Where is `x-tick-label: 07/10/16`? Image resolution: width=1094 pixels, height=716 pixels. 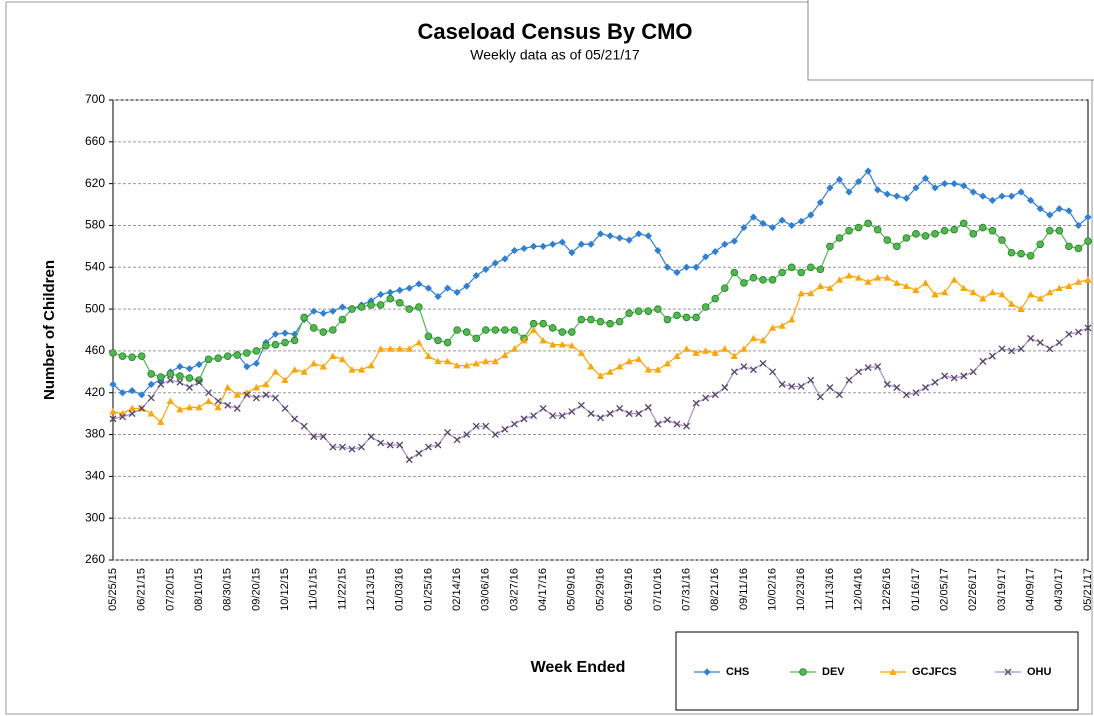 x-tick-label: 07/10/16 is located at coordinates (658, 589).